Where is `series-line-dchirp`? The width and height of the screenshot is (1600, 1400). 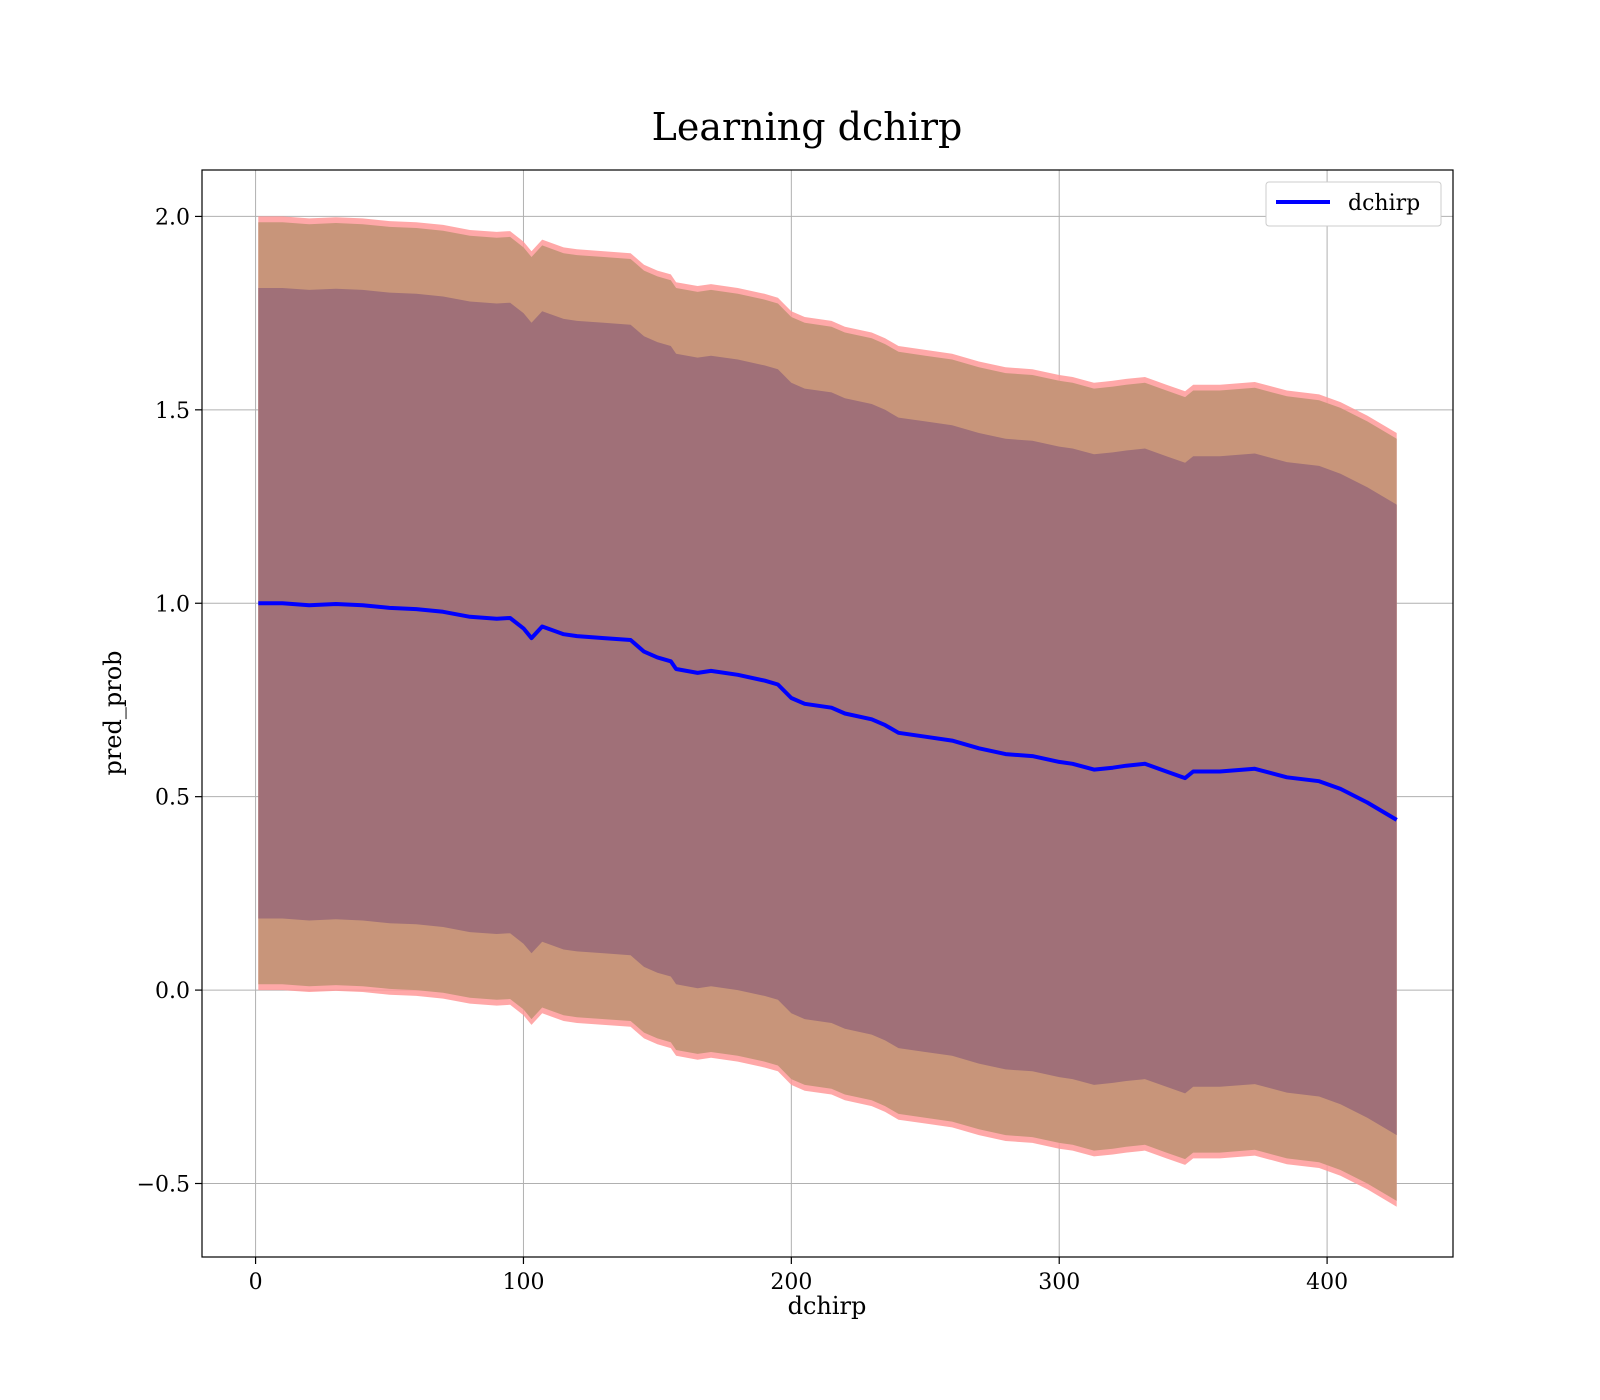 series-line-dchirp is located at coordinates (828, 711).